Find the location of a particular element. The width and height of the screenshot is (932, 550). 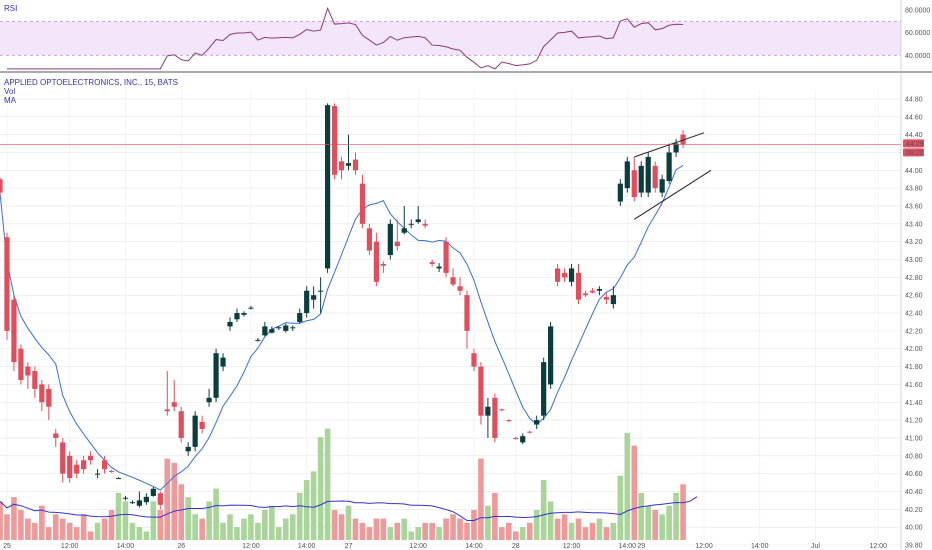

price-tick-label: 39.80 is located at coordinates (914, 546).